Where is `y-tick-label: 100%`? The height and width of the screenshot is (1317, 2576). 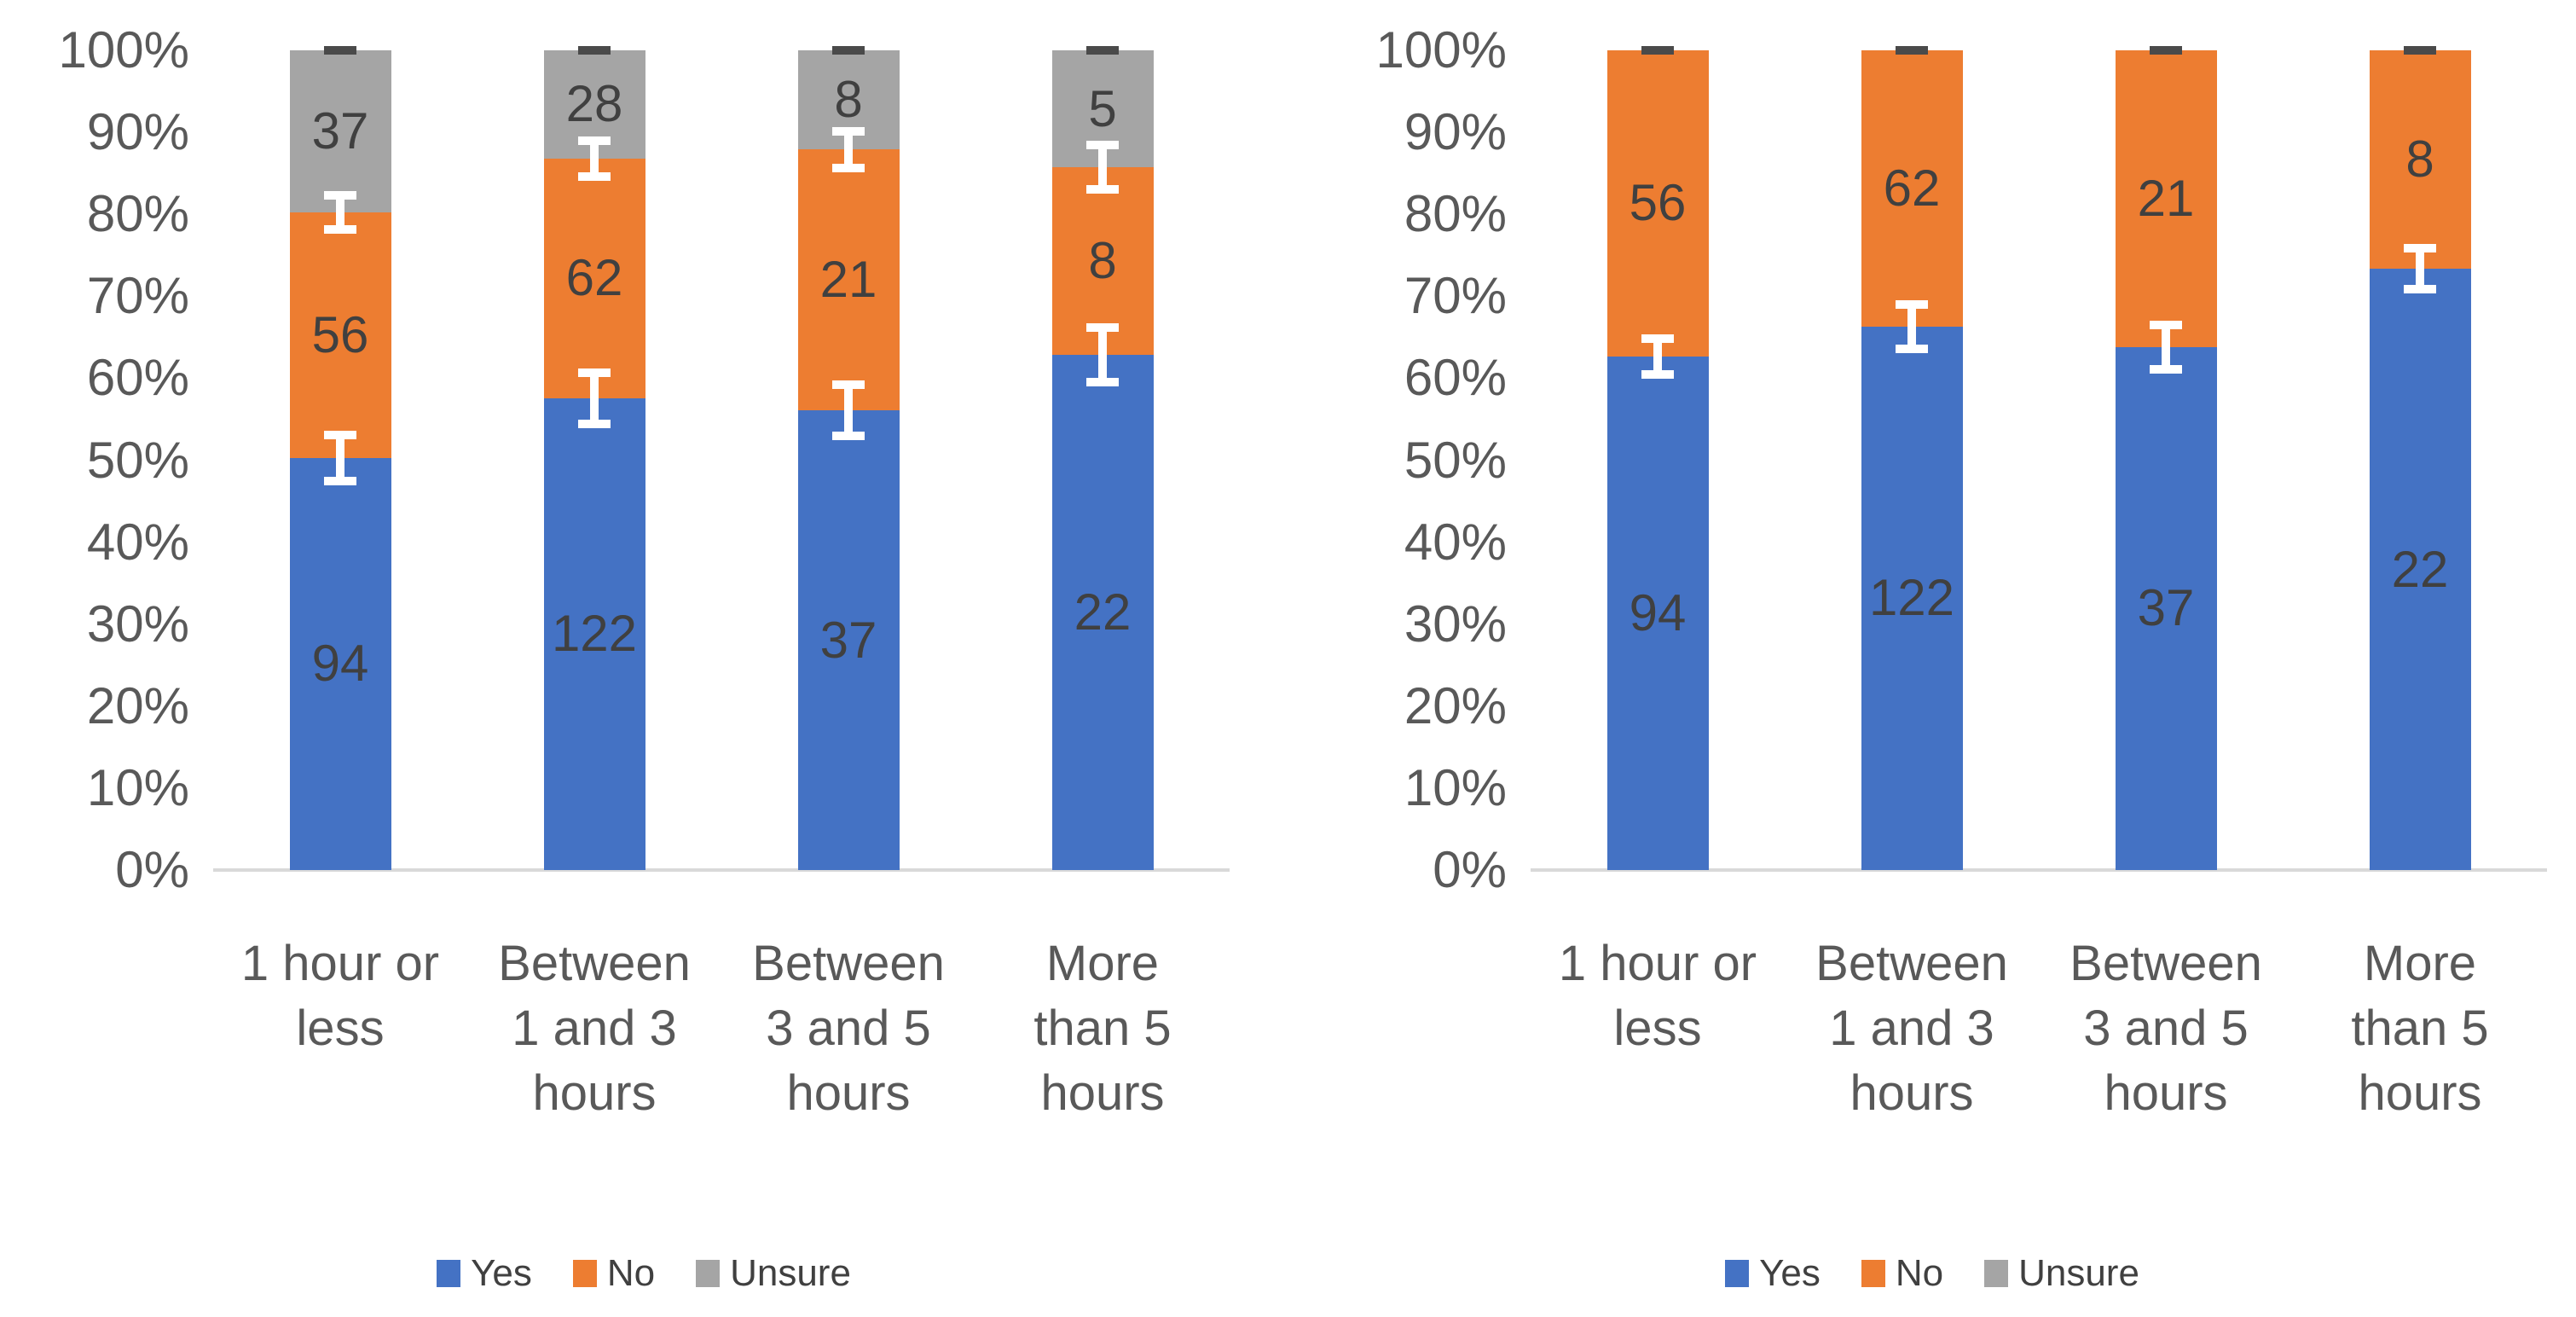
y-tick-label: 100% is located at coordinates (1441, 49).